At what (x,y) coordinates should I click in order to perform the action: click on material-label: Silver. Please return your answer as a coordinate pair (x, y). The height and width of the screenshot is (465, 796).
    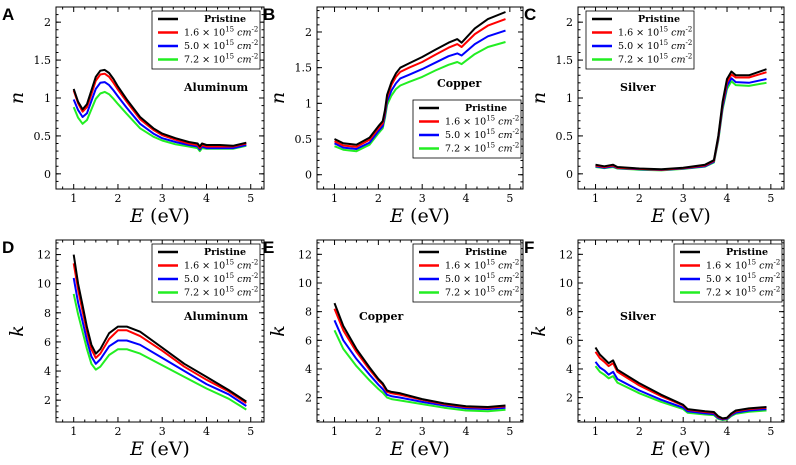
    Looking at the image, I should click on (638, 316).